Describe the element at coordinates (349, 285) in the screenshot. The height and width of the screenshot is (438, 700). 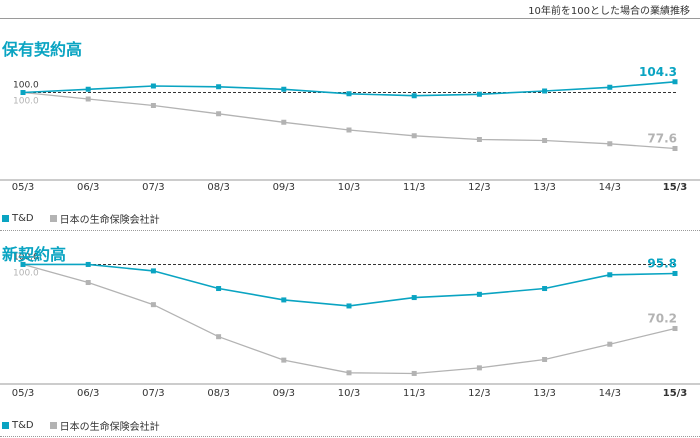
I see `series-line-td` at that location.